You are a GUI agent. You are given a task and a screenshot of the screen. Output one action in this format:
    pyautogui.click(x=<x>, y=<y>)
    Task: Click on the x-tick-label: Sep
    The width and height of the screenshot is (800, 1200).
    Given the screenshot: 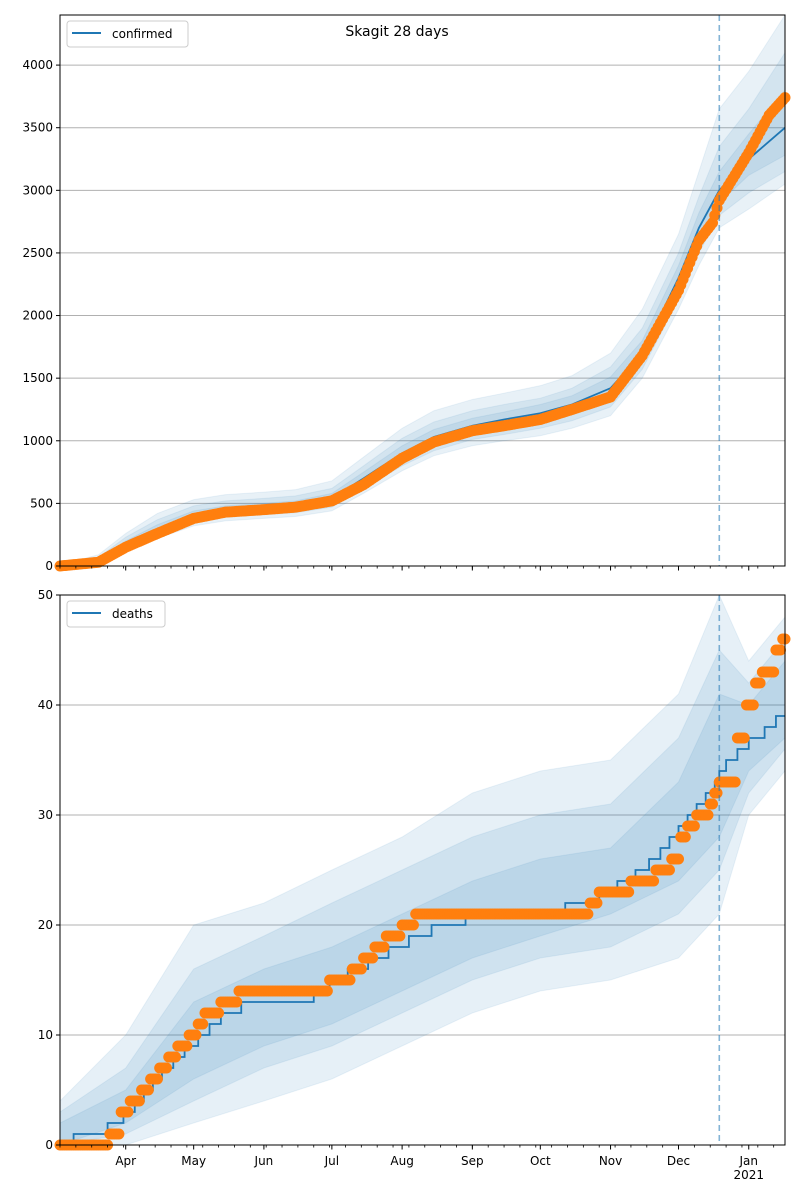 What is the action you would take?
    pyautogui.click(x=472, y=1161)
    